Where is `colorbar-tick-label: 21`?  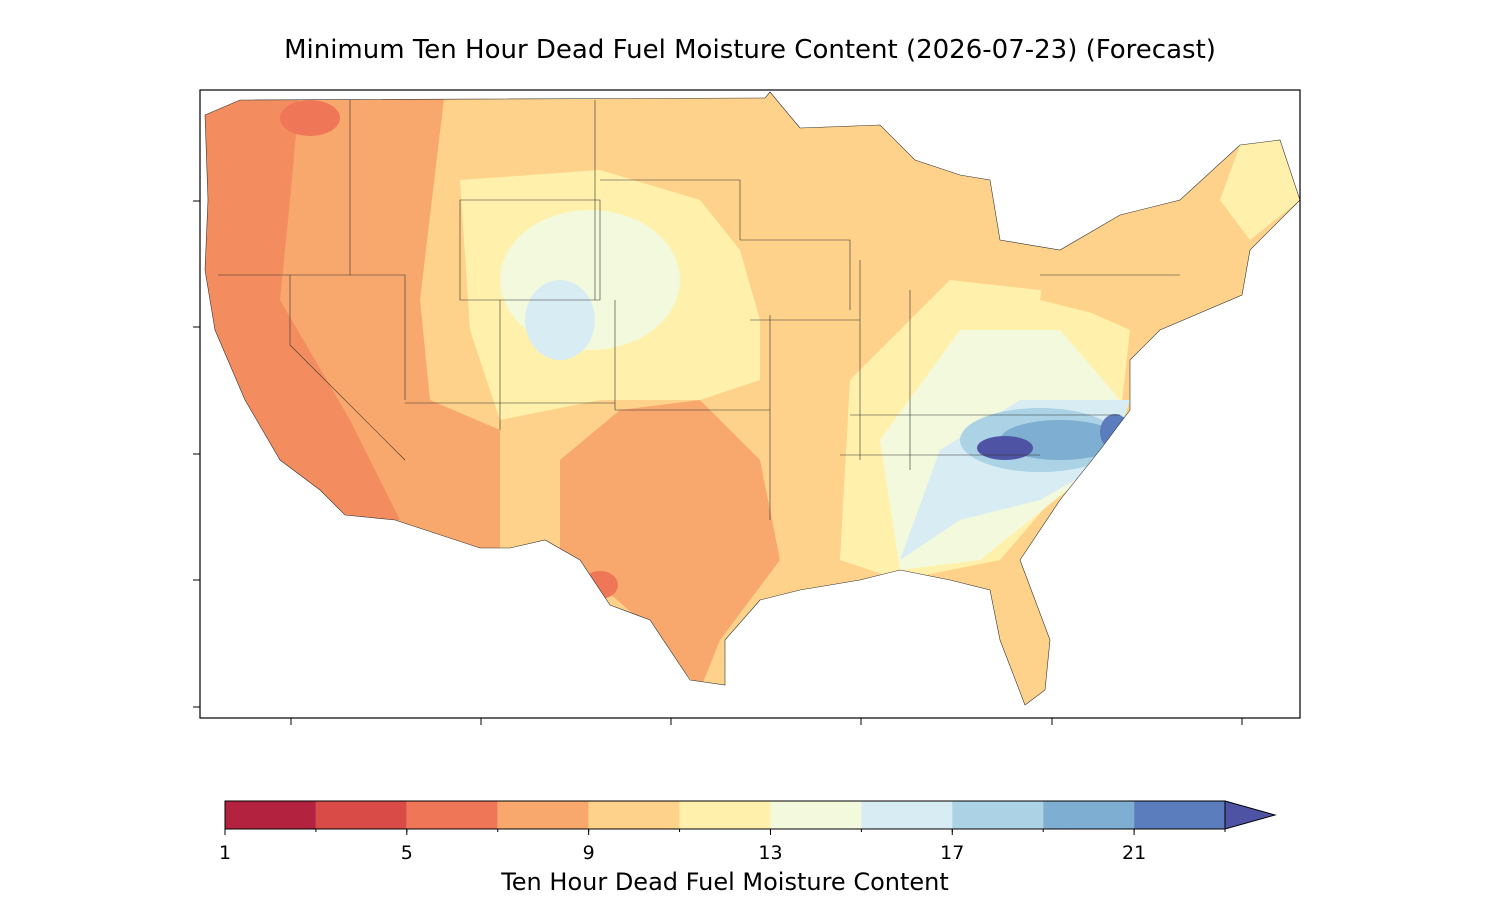 colorbar-tick-label: 21 is located at coordinates (1134, 853).